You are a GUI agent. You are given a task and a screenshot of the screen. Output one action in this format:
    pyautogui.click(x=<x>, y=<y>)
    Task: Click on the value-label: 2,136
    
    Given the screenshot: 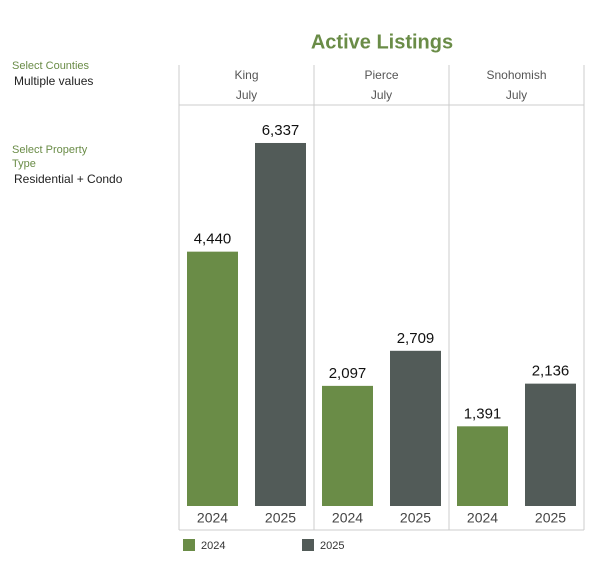 What is the action you would take?
    pyautogui.click(x=551, y=371)
    